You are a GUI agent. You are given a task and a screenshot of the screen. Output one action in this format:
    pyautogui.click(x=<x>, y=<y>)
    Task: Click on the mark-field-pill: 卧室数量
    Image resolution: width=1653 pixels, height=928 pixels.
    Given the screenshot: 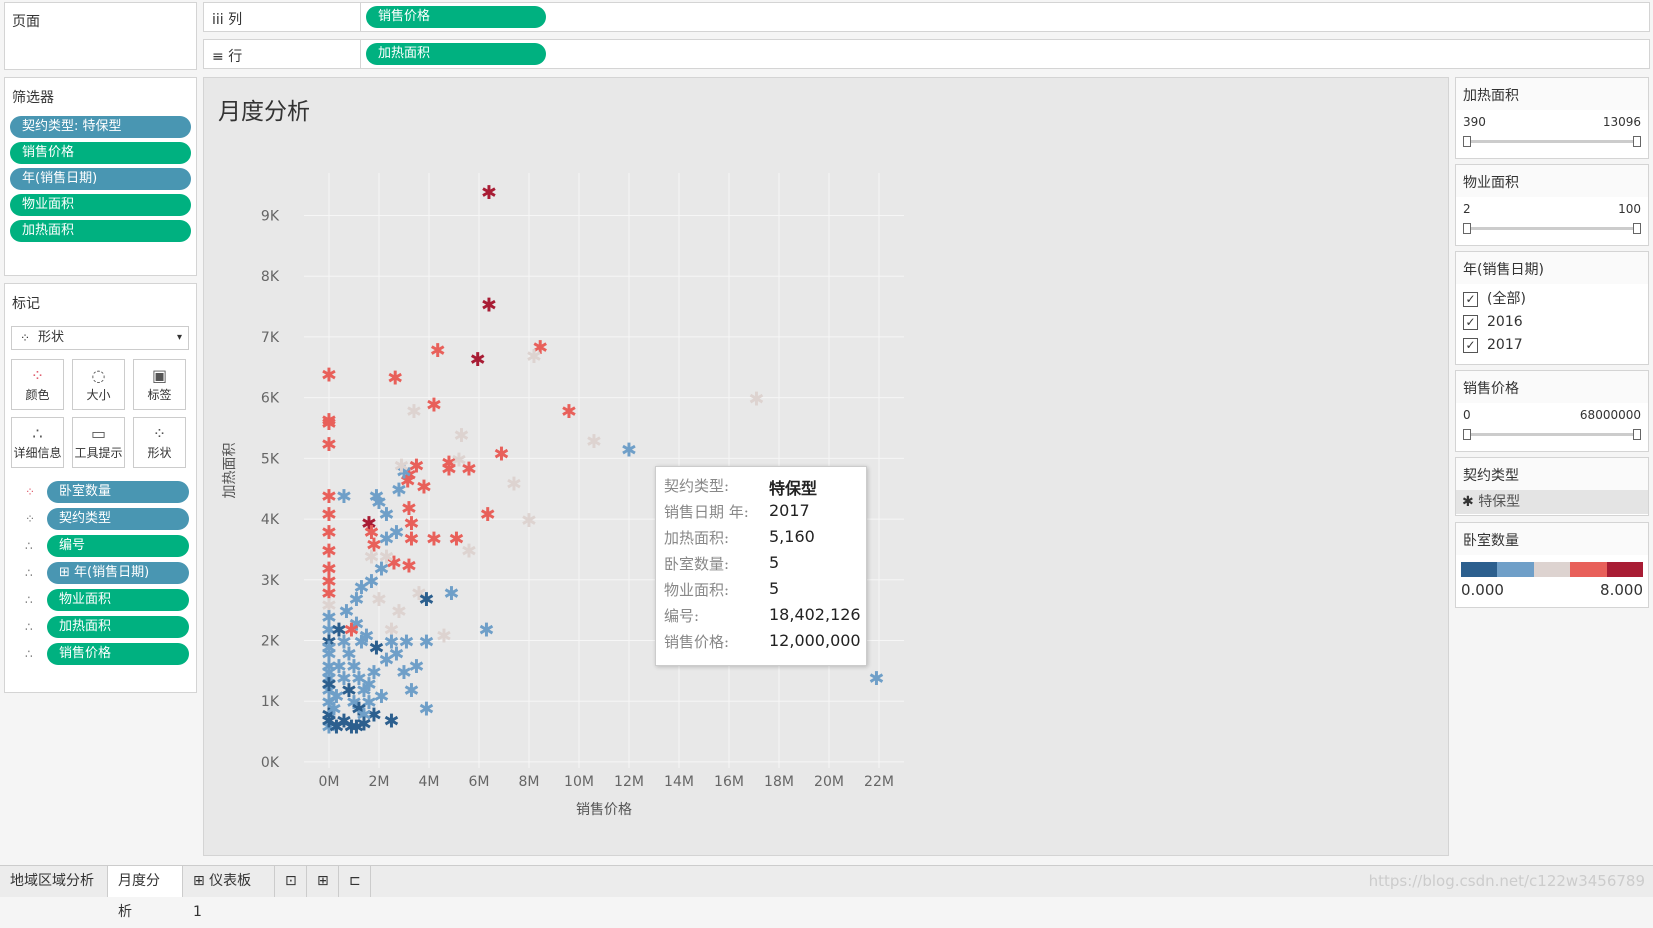 What is the action you would take?
    pyautogui.click(x=118, y=492)
    